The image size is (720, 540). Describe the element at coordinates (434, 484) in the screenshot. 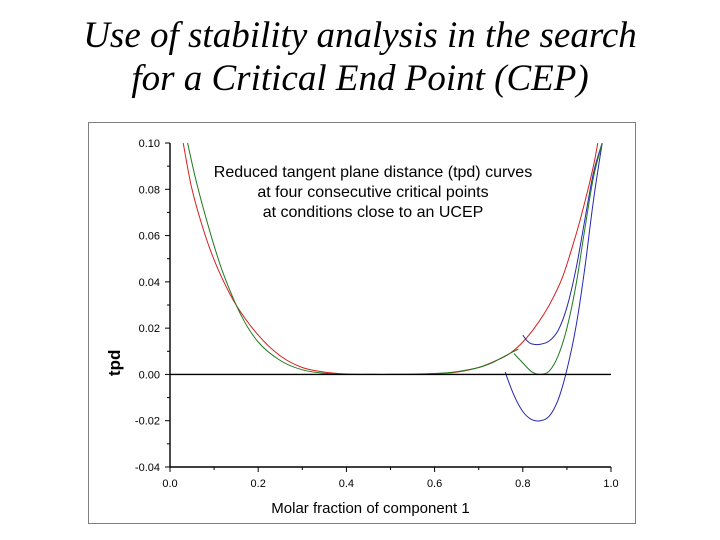

I see `x-tick-label-3: 0.6` at that location.